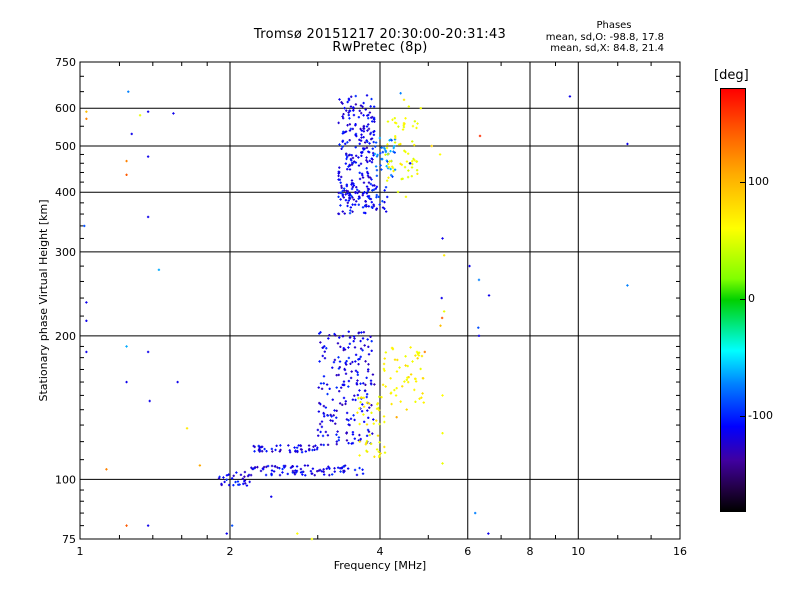 Image resolution: width=800 pixels, height=600 pixels. What do you see at coordinates (743, 182) in the screenshot?
I see `colorbar-tick` at bounding box center [743, 182].